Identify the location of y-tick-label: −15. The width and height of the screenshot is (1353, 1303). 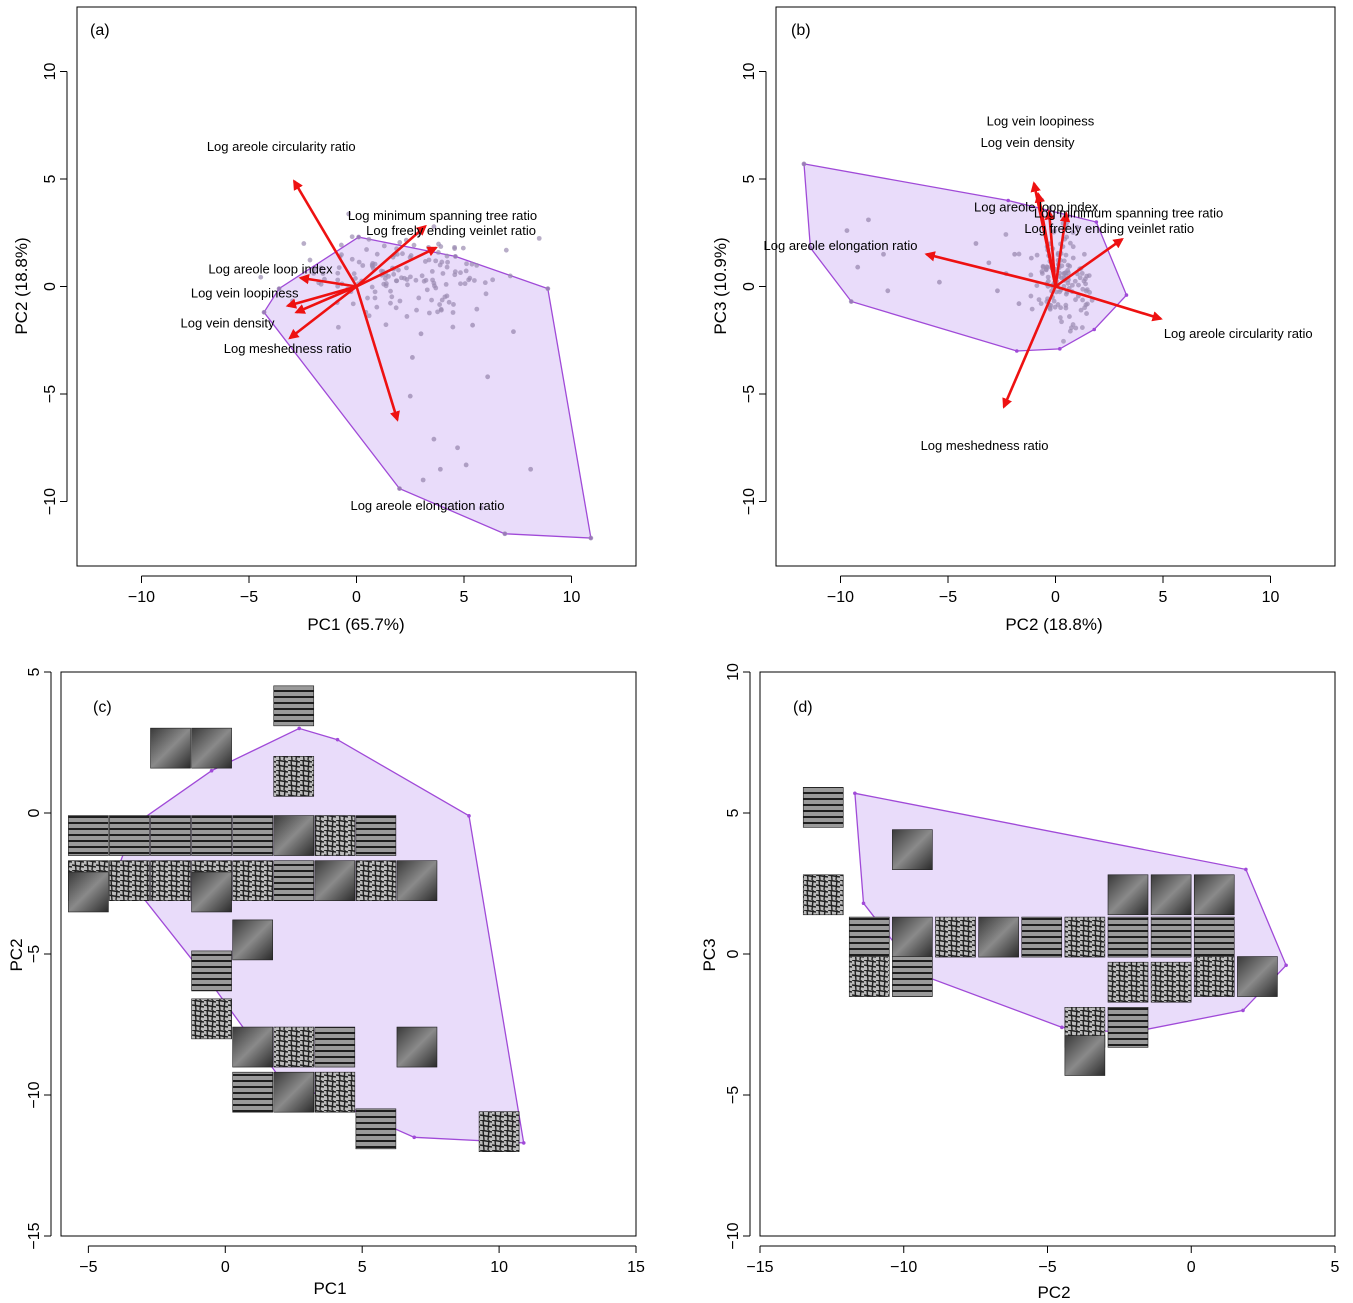
(34, 1235).